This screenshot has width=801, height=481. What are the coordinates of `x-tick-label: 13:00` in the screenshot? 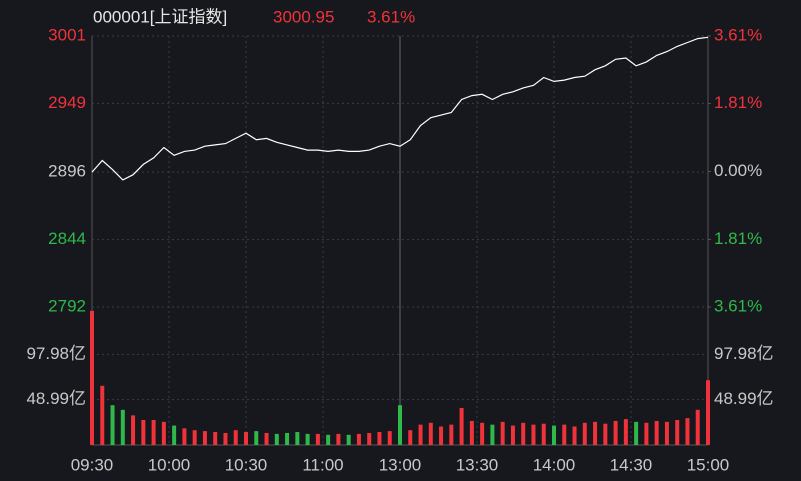 It's located at (400, 464).